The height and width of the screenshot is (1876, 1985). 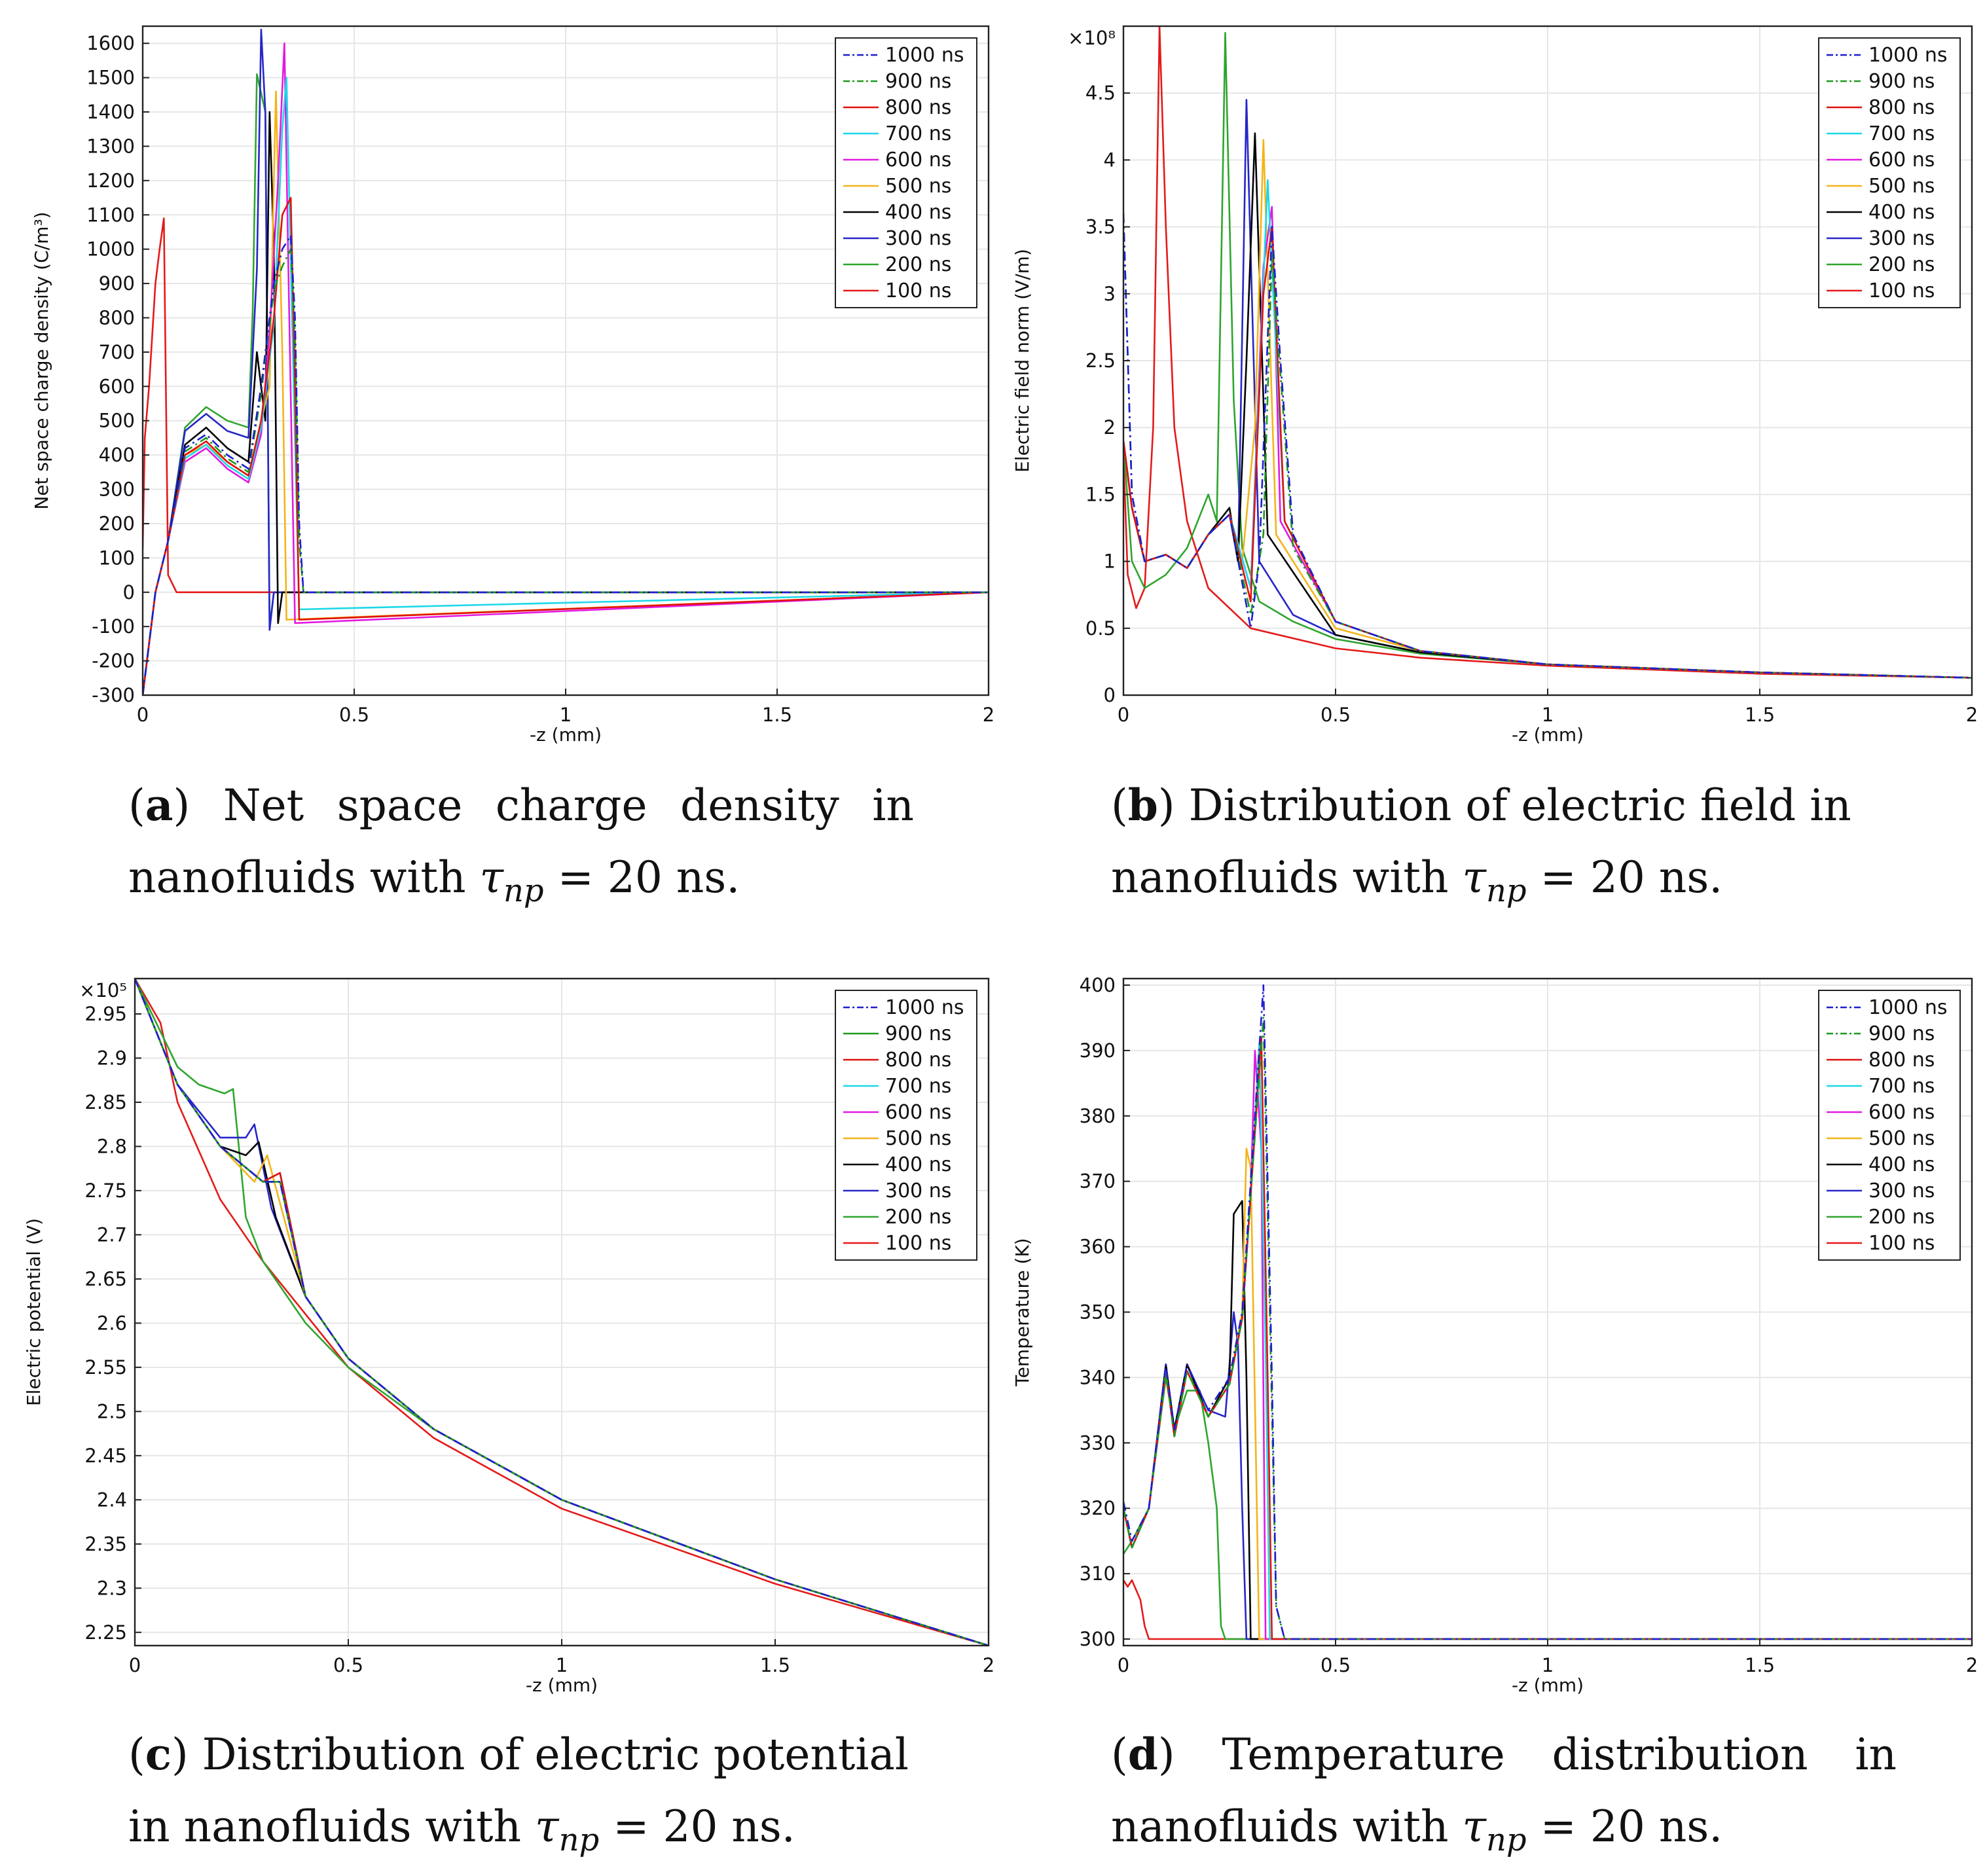 What do you see at coordinates (1901, 212) in the screenshot?
I see `legend-label-b: 400 ns` at bounding box center [1901, 212].